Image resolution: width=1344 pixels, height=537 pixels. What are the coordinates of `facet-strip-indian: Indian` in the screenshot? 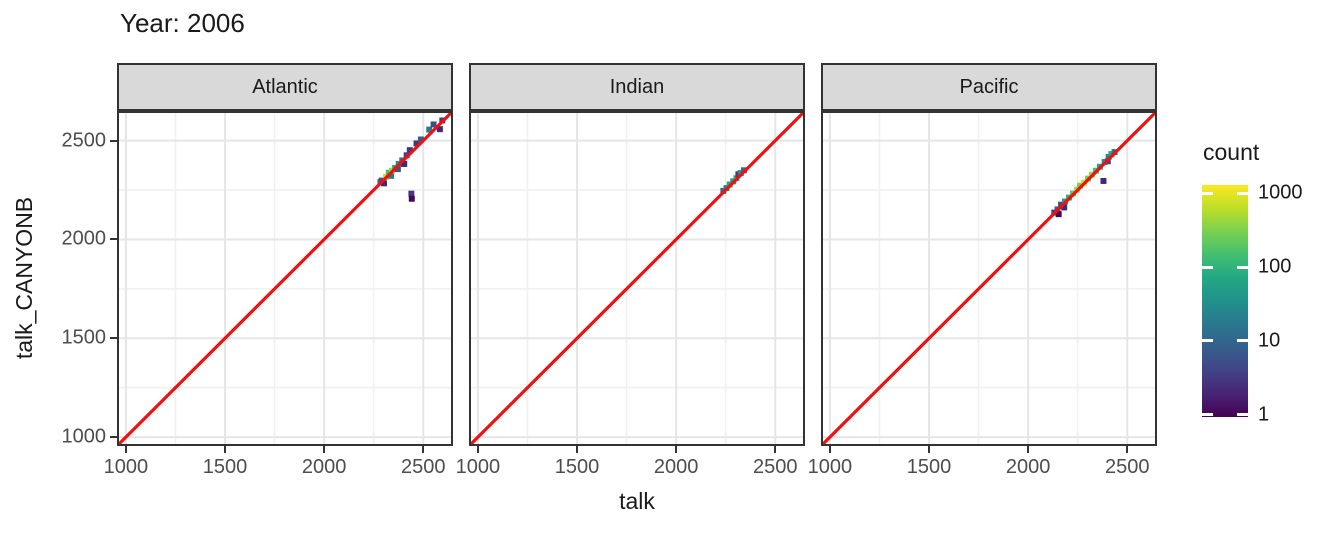 It's located at (637, 87).